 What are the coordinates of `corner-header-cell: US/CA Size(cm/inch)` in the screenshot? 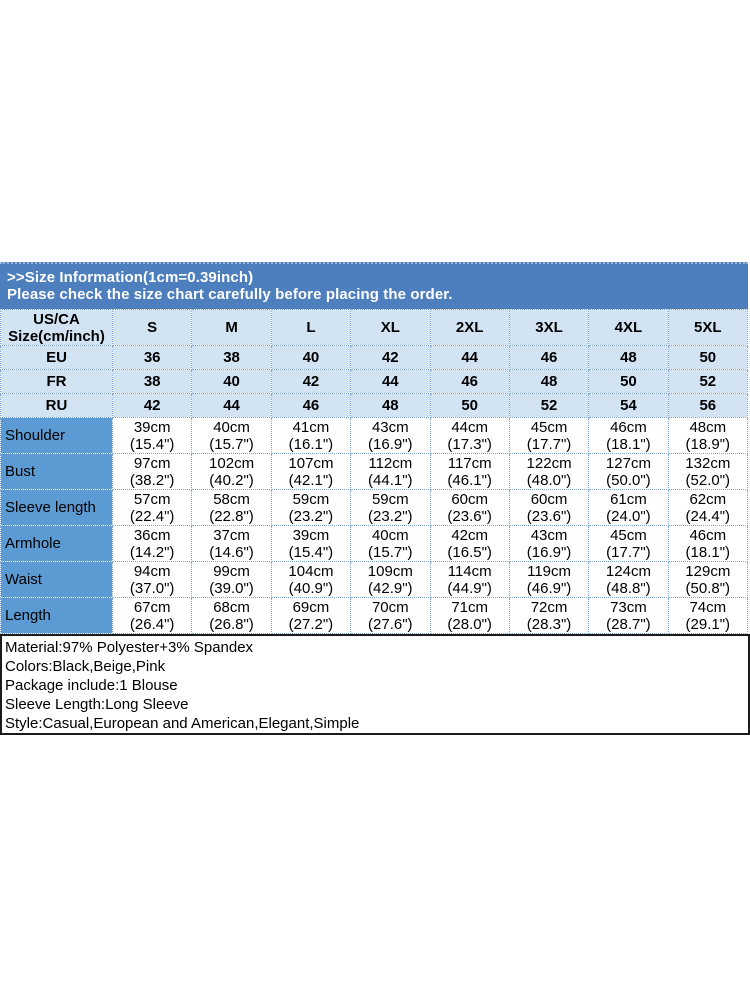 It's located at (56, 327).